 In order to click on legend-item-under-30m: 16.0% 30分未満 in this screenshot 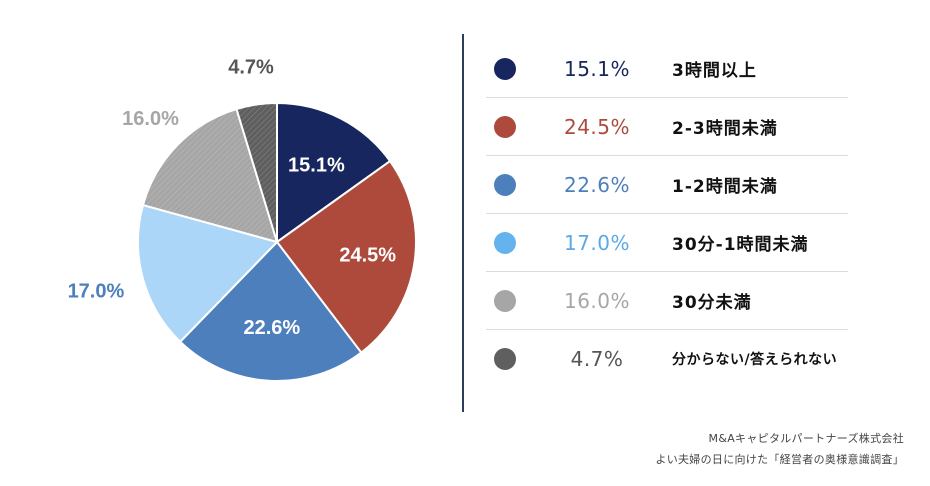, I will do `click(667, 301)`.